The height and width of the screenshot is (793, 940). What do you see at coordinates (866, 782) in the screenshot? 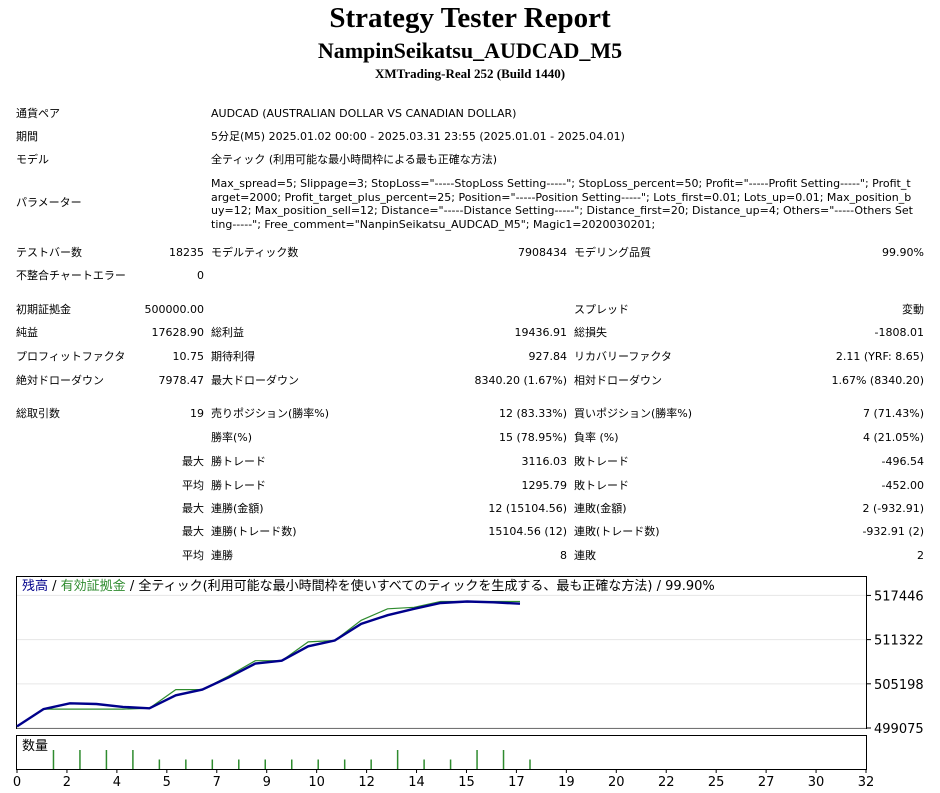
I see `x-tick-label: 32` at bounding box center [866, 782].